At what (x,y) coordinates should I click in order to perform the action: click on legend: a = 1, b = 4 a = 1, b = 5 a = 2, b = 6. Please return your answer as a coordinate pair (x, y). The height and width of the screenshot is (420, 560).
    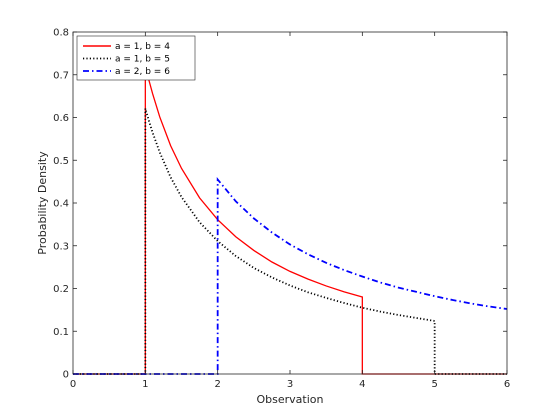
    Looking at the image, I should click on (136, 58).